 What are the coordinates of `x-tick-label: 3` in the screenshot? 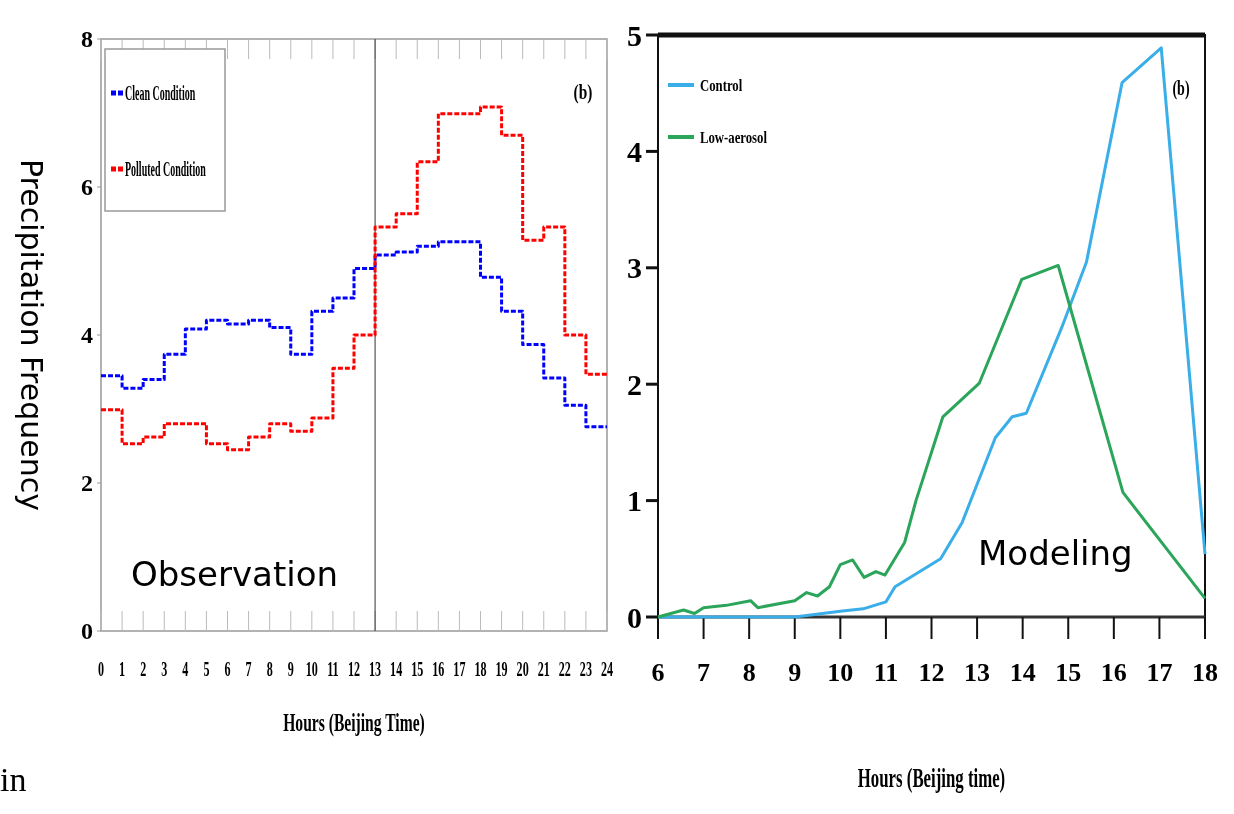 It's located at (164, 668).